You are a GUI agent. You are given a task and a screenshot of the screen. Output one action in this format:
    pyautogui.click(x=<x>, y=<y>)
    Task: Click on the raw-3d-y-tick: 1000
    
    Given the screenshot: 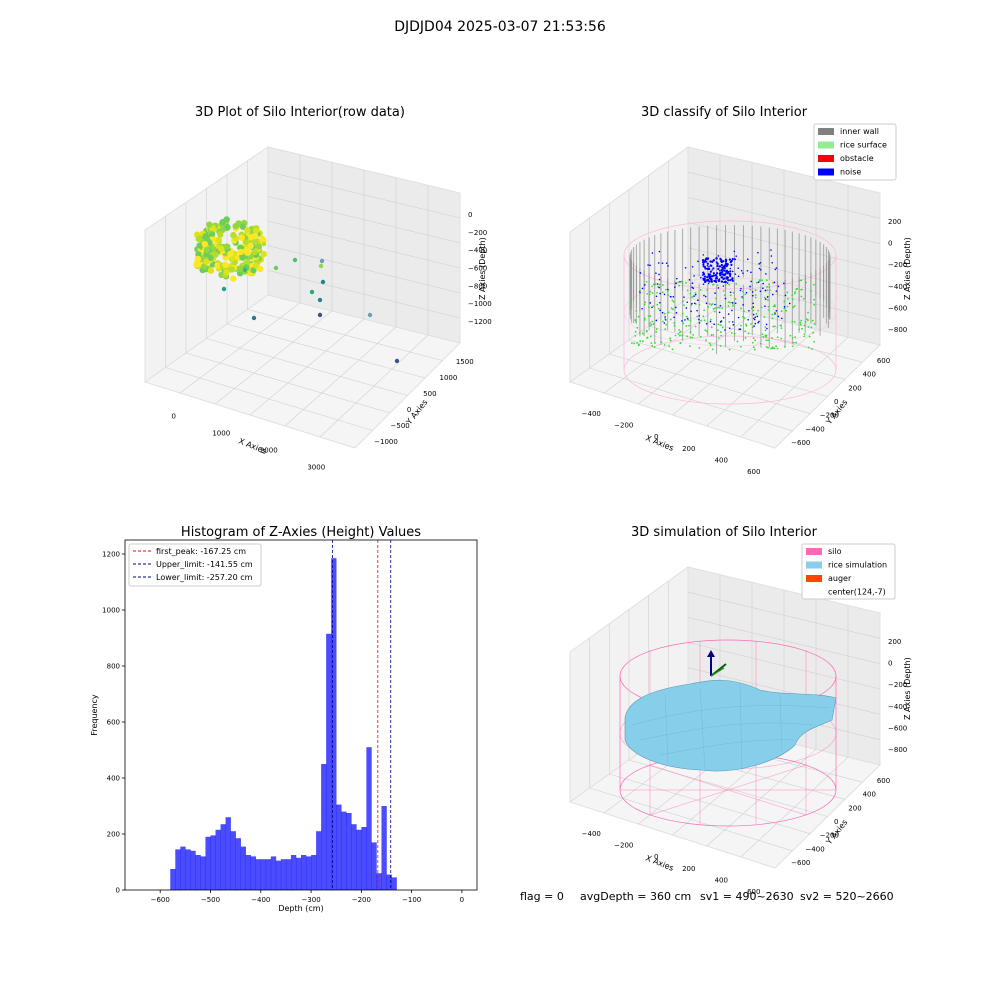 What is the action you would take?
    pyautogui.click(x=449, y=378)
    